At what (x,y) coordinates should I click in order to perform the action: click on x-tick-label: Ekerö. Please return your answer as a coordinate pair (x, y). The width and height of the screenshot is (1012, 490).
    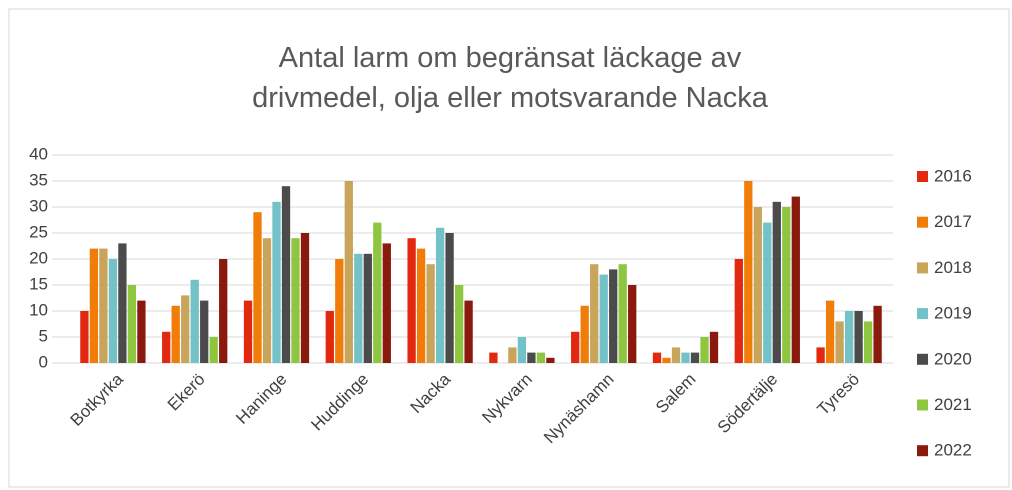
    Looking at the image, I should click on (186, 392).